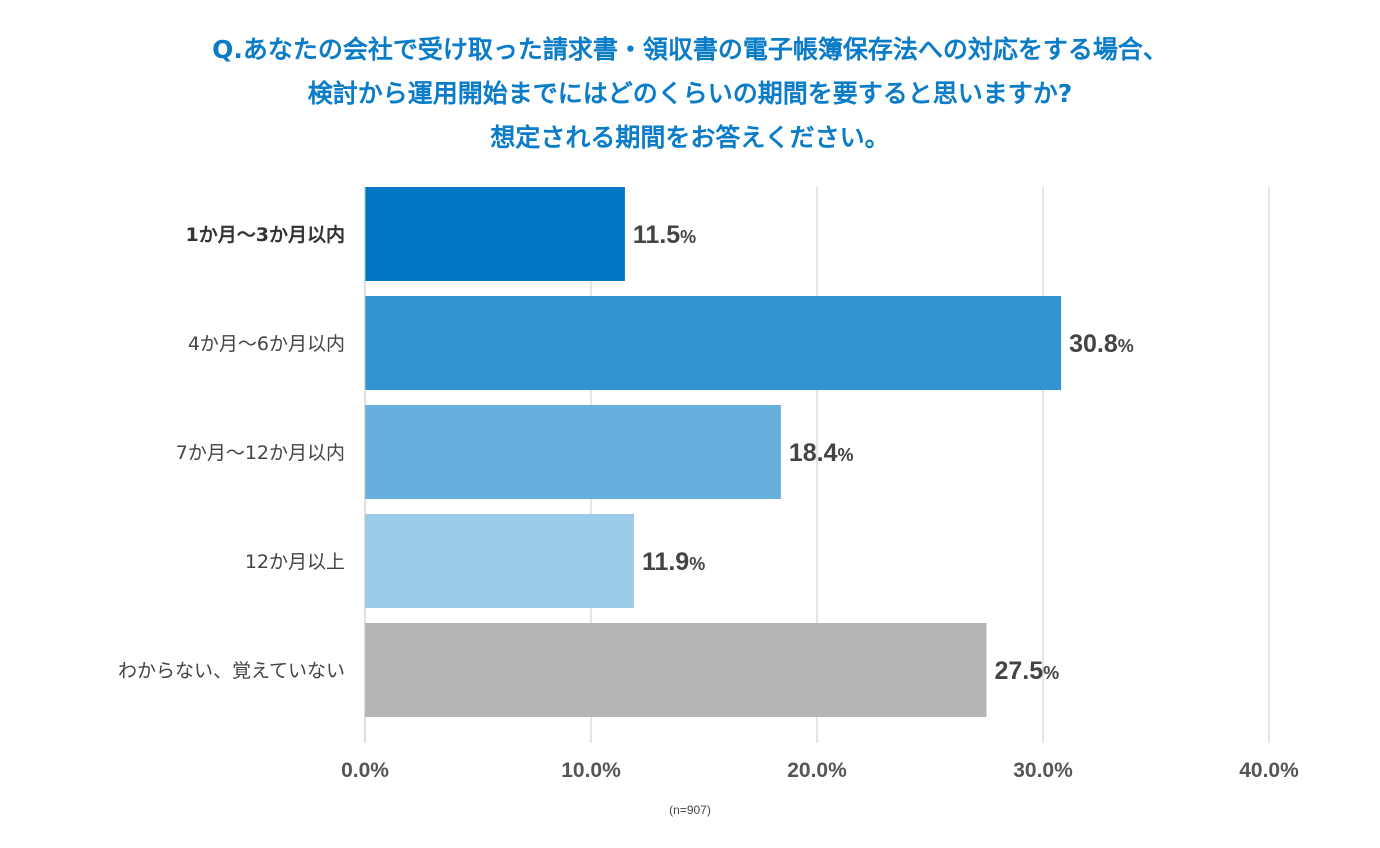 This screenshot has width=1380, height=848. I want to click on title-line-2: 検討から運用開始までにはどのくらいの期間を要すると思いますか?, so click(690, 93).